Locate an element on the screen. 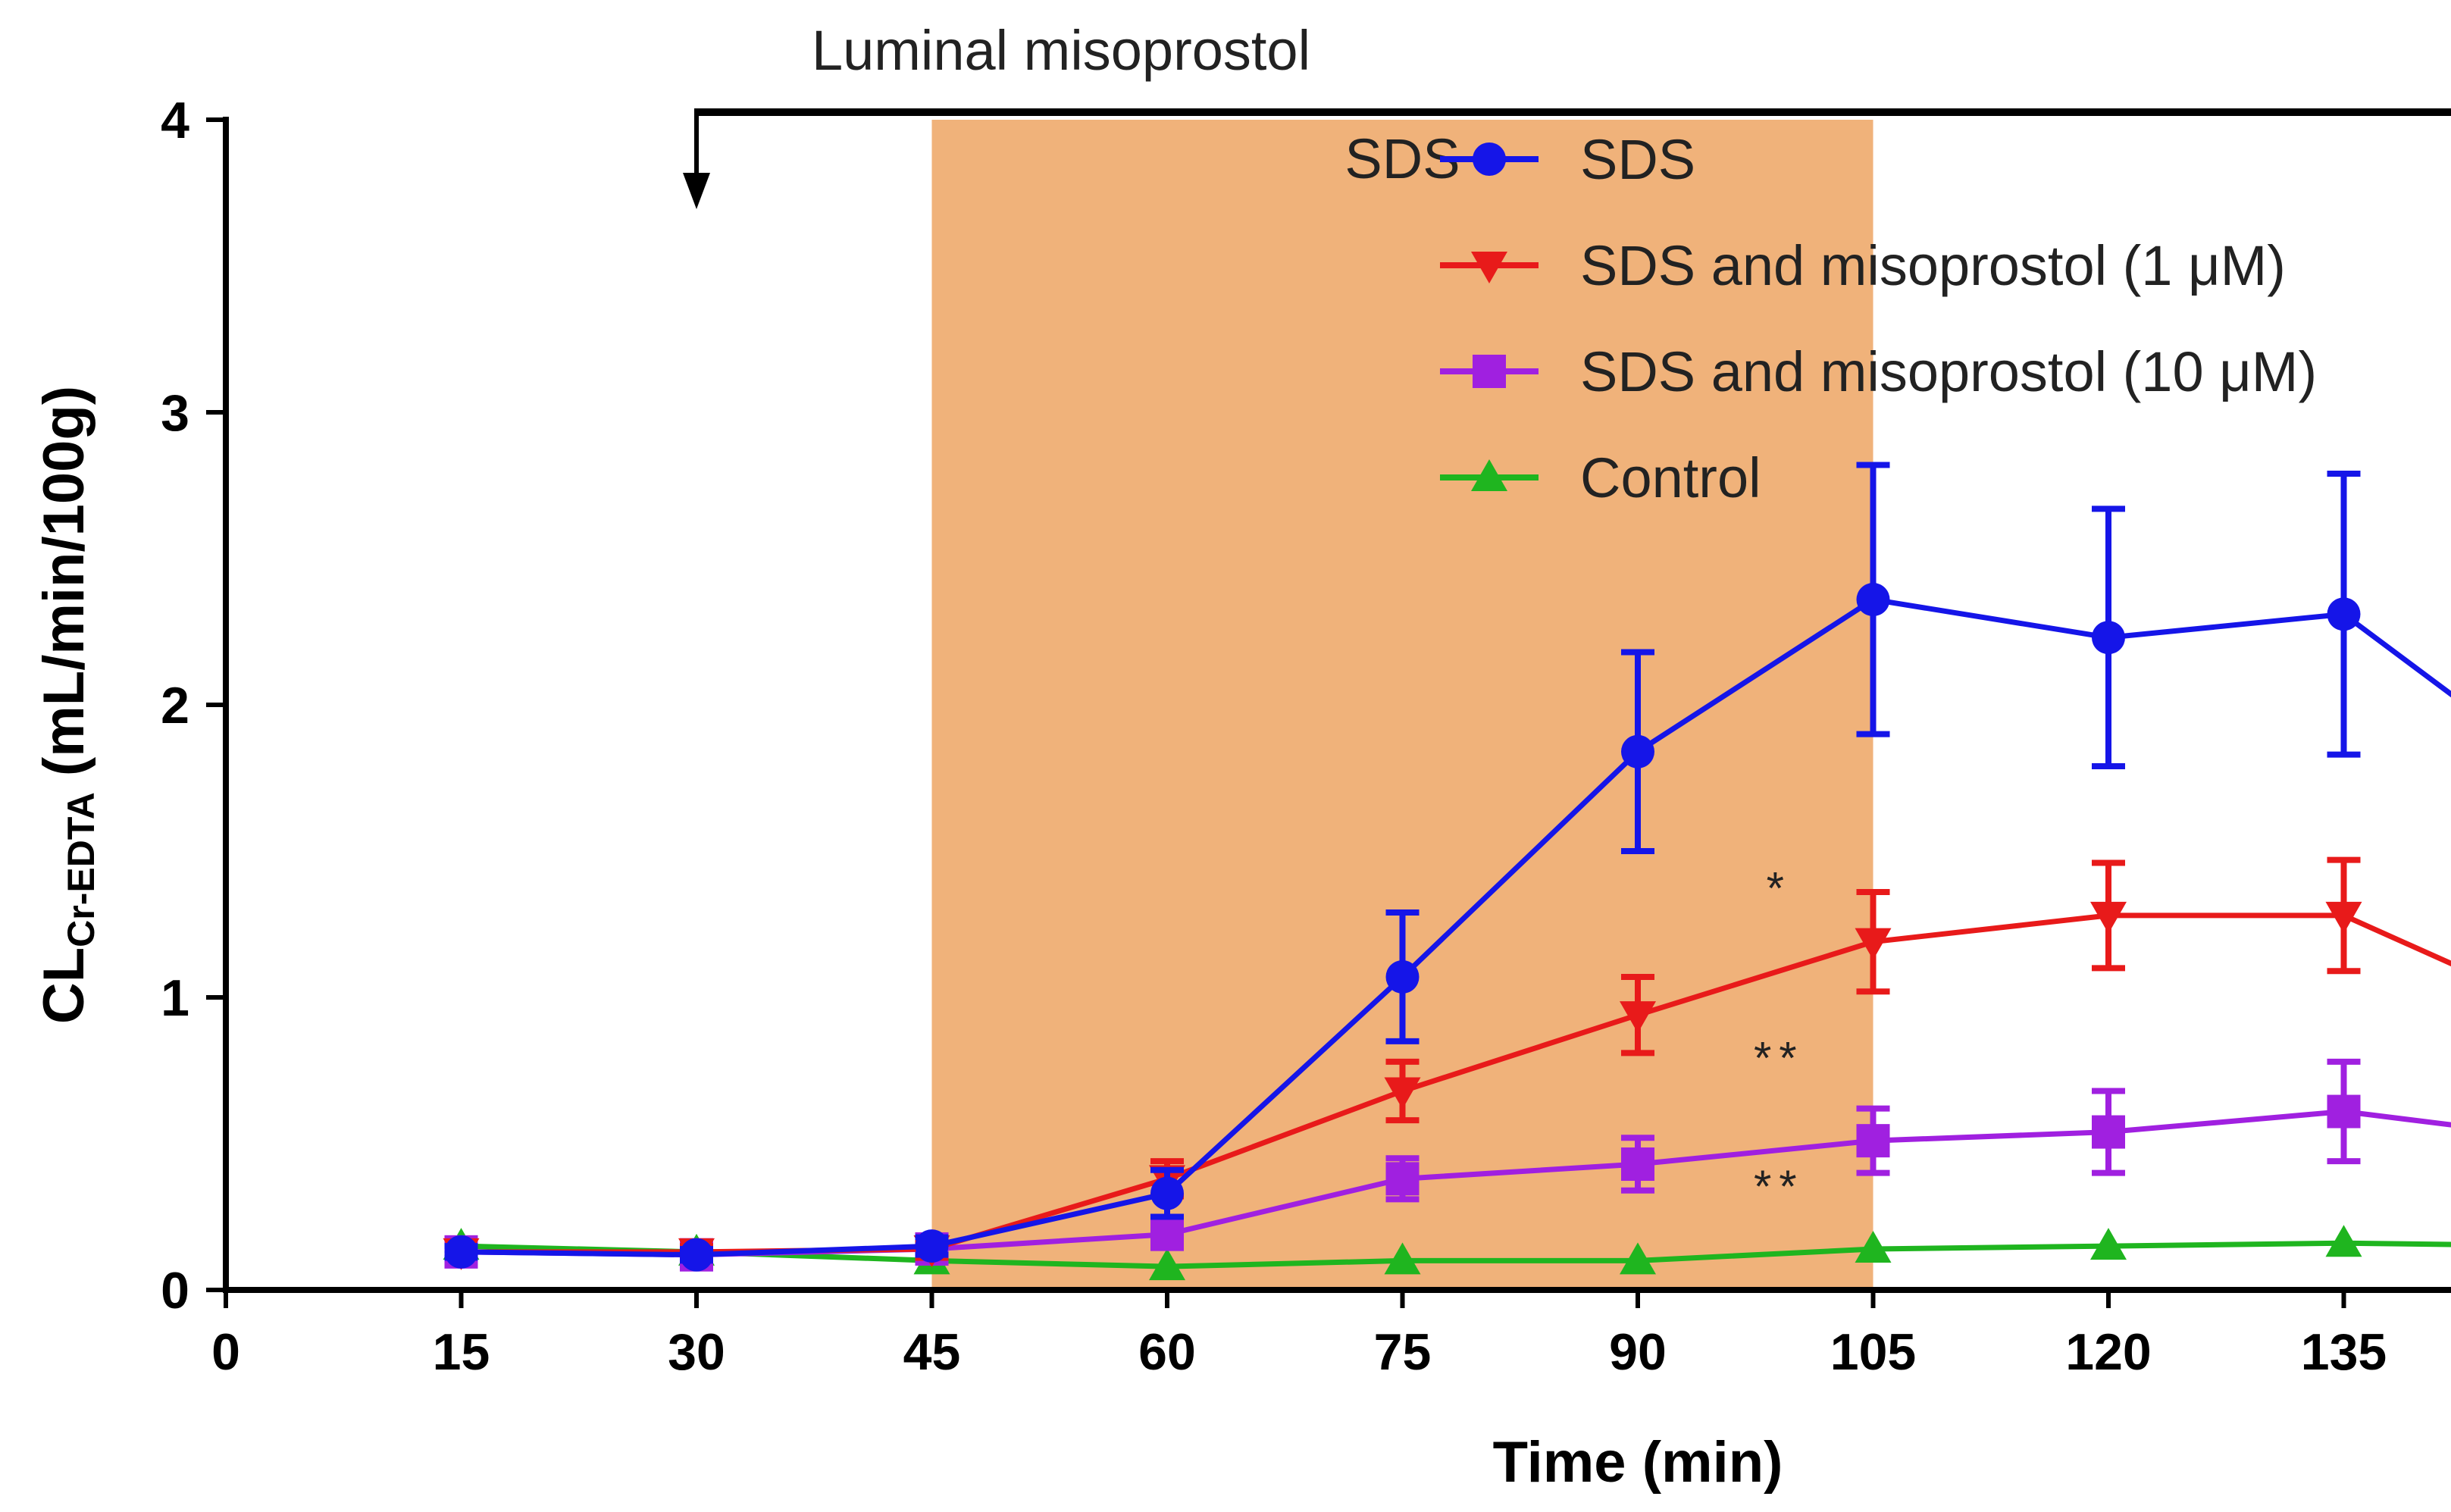 The height and width of the screenshot is (1512, 2451). y-tick-label: 0 is located at coordinates (175, 1290).